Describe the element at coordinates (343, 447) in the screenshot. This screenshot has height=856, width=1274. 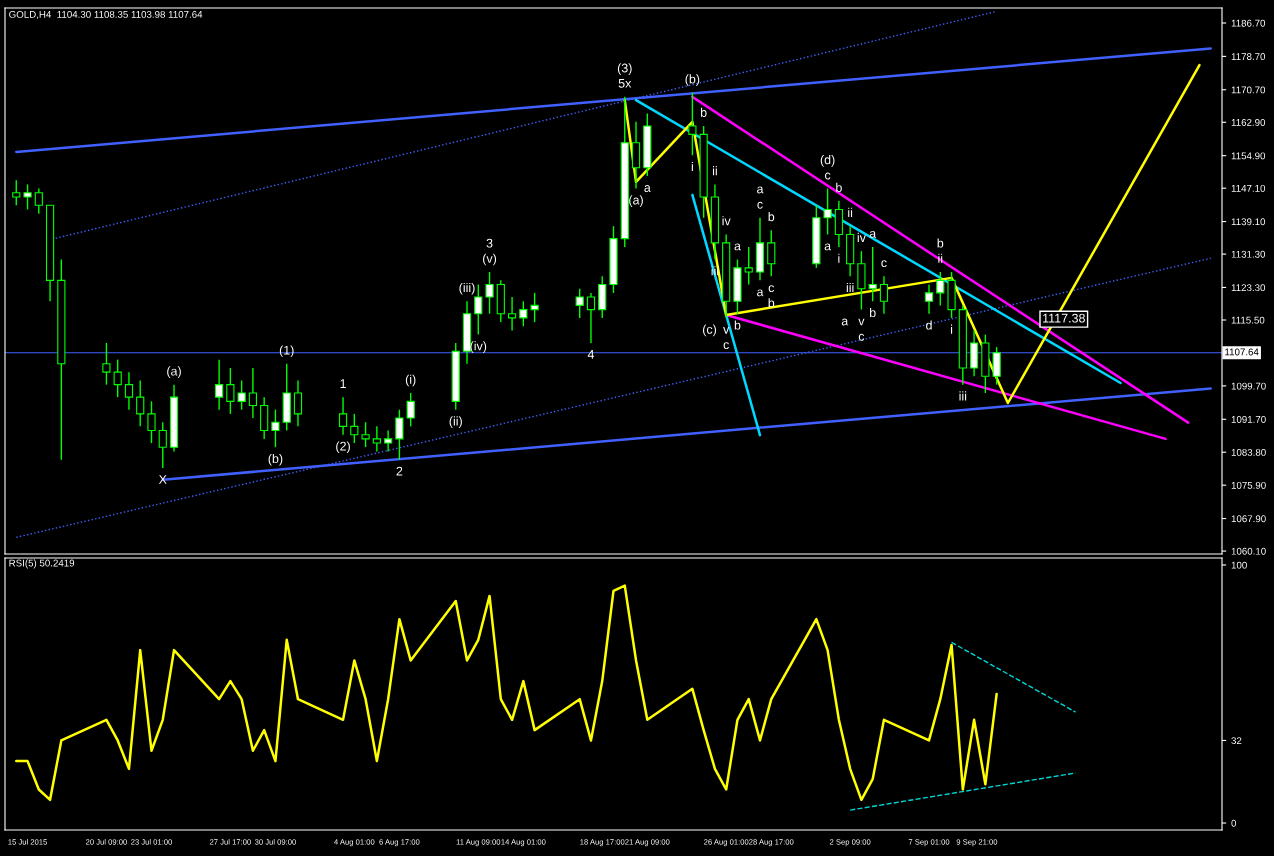
I see `annotation: (2)` at that location.